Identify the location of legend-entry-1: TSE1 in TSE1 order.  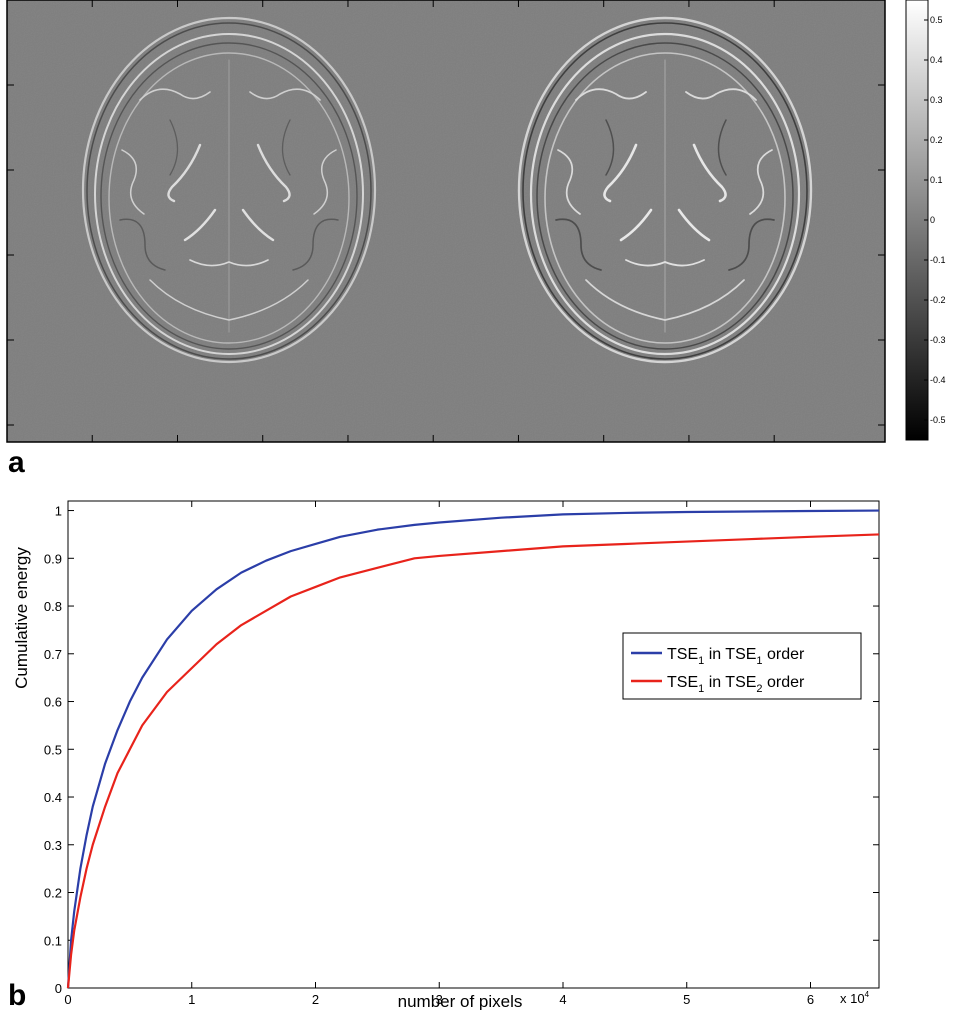
(736, 656).